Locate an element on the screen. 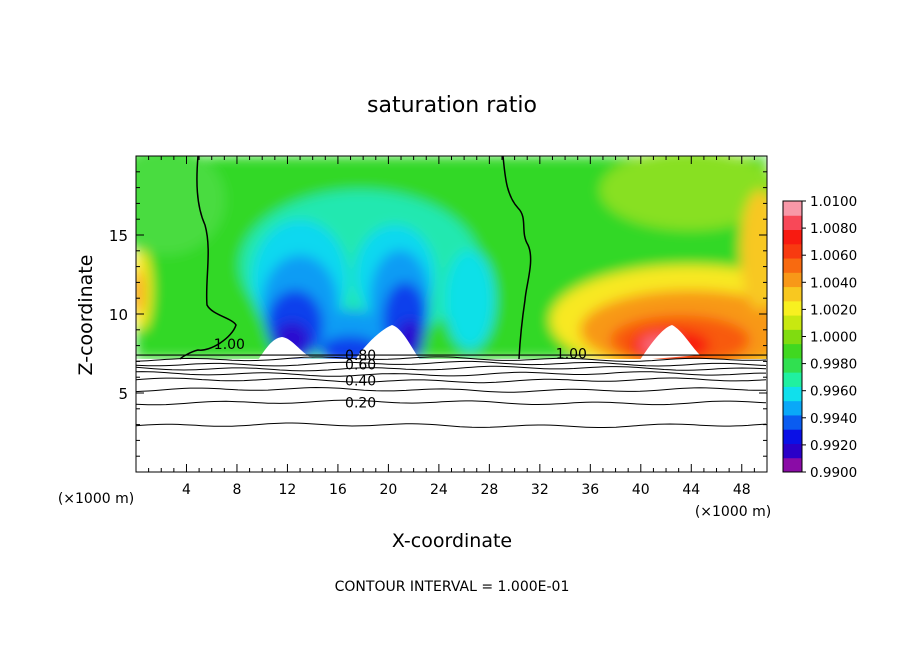 The height and width of the screenshot is (654, 904). colorbar-label: 0.9920 is located at coordinates (833, 446).